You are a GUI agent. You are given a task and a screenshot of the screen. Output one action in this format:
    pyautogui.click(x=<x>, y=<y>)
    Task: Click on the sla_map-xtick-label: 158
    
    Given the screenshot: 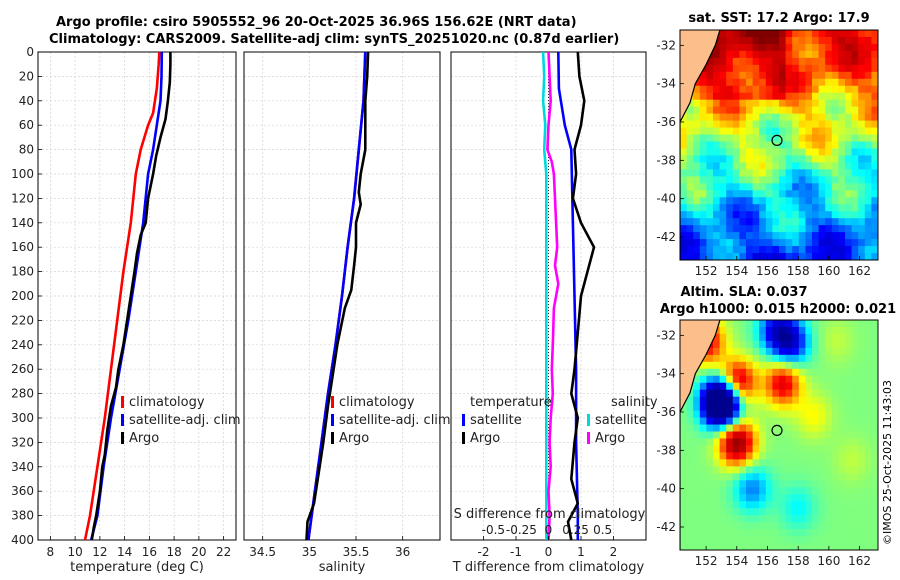 What is the action you would take?
    pyautogui.click(x=798, y=561)
    